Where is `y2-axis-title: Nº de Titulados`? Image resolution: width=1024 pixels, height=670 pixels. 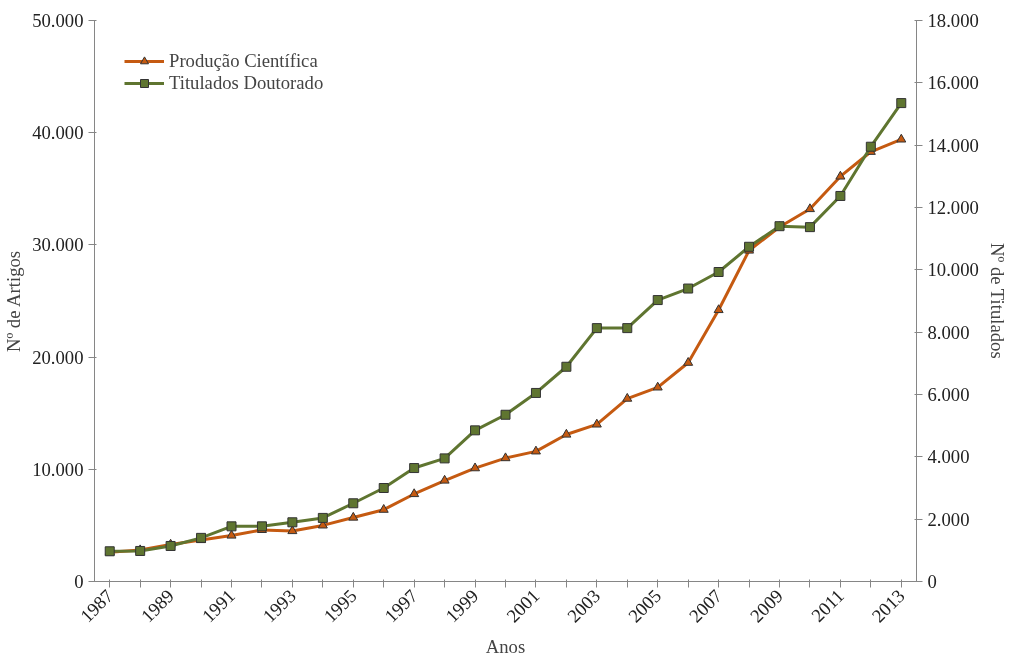
y2-axis-title: Nº de Titulados is located at coordinates (997, 301).